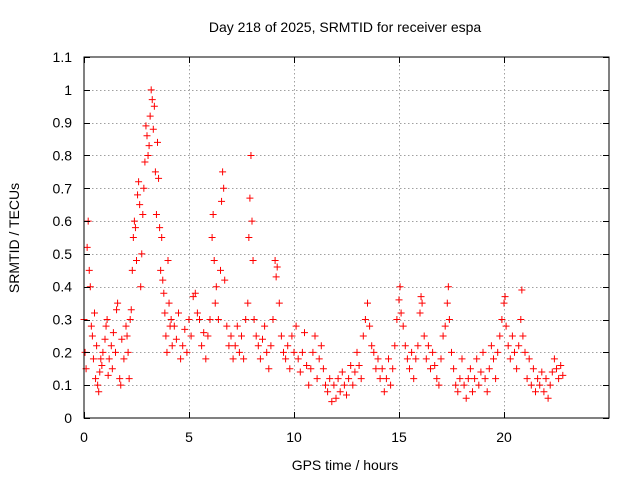  I want to click on y-tick-label: 0.8, so click(63, 155).